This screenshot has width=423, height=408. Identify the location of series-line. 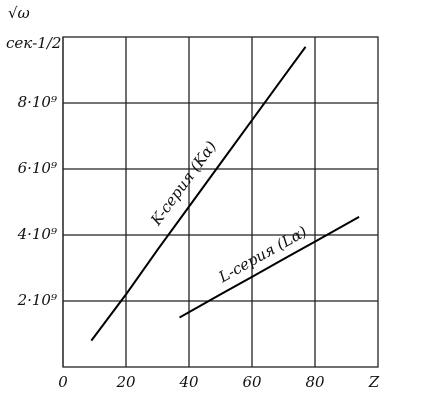
(269, 267).